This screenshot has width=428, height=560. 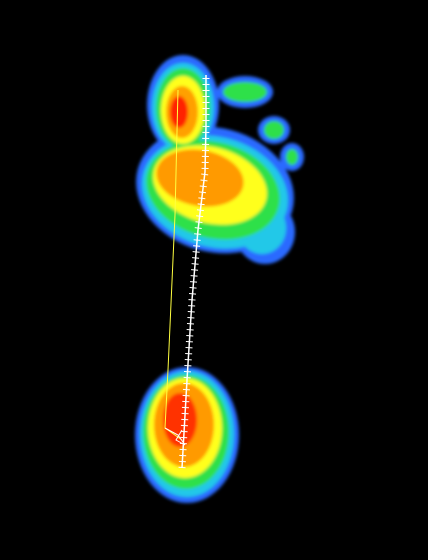 I want to click on center-of-pressure-line, so click(x=194, y=272).